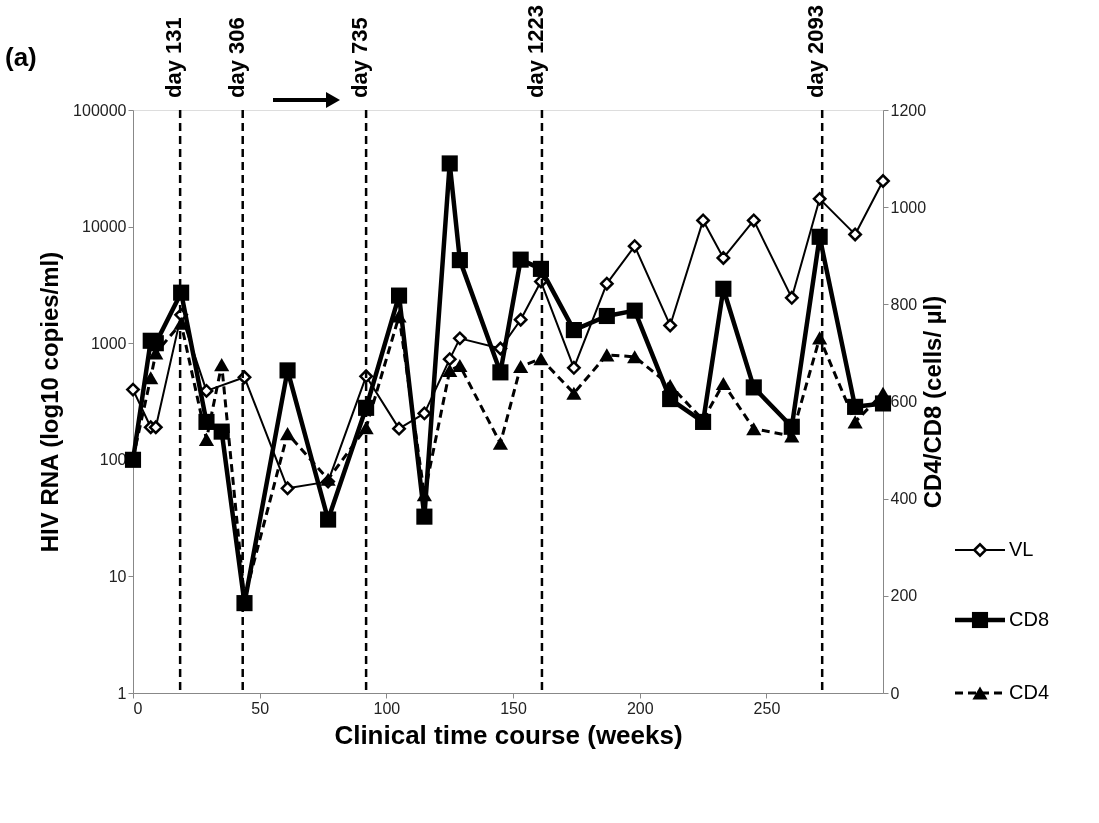 This screenshot has width=1099, height=823. What do you see at coordinates (1029, 619) in the screenshot?
I see `legend-label: CD8` at bounding box center [1029, 619].